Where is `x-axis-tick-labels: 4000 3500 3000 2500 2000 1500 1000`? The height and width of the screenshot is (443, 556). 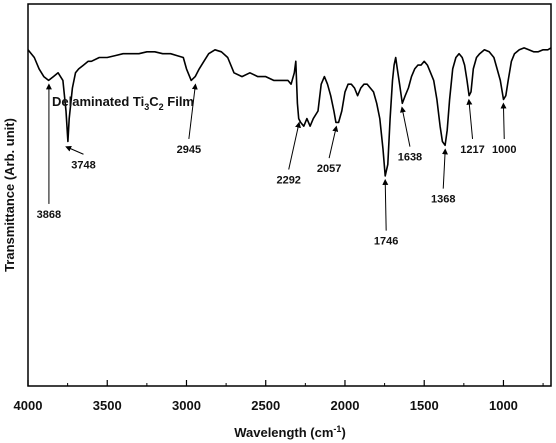 x-axis-tick-labels: 4000 3500 3000 2500 2000 1500 1000 is located at coordinates (266, 405).